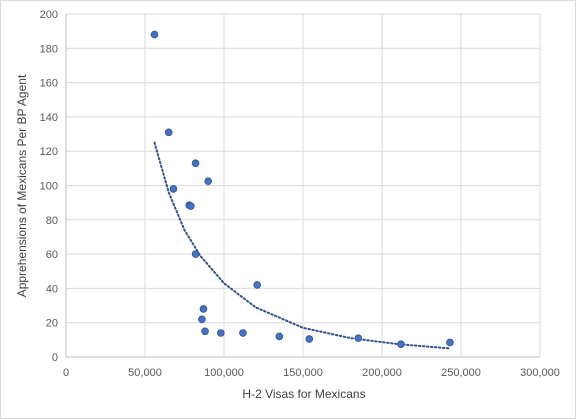 This screenshot has width=576, height=419. Describe the element at coordinates (49, 84) in the screenshot. I see `y-tick-label: 160` at that location.